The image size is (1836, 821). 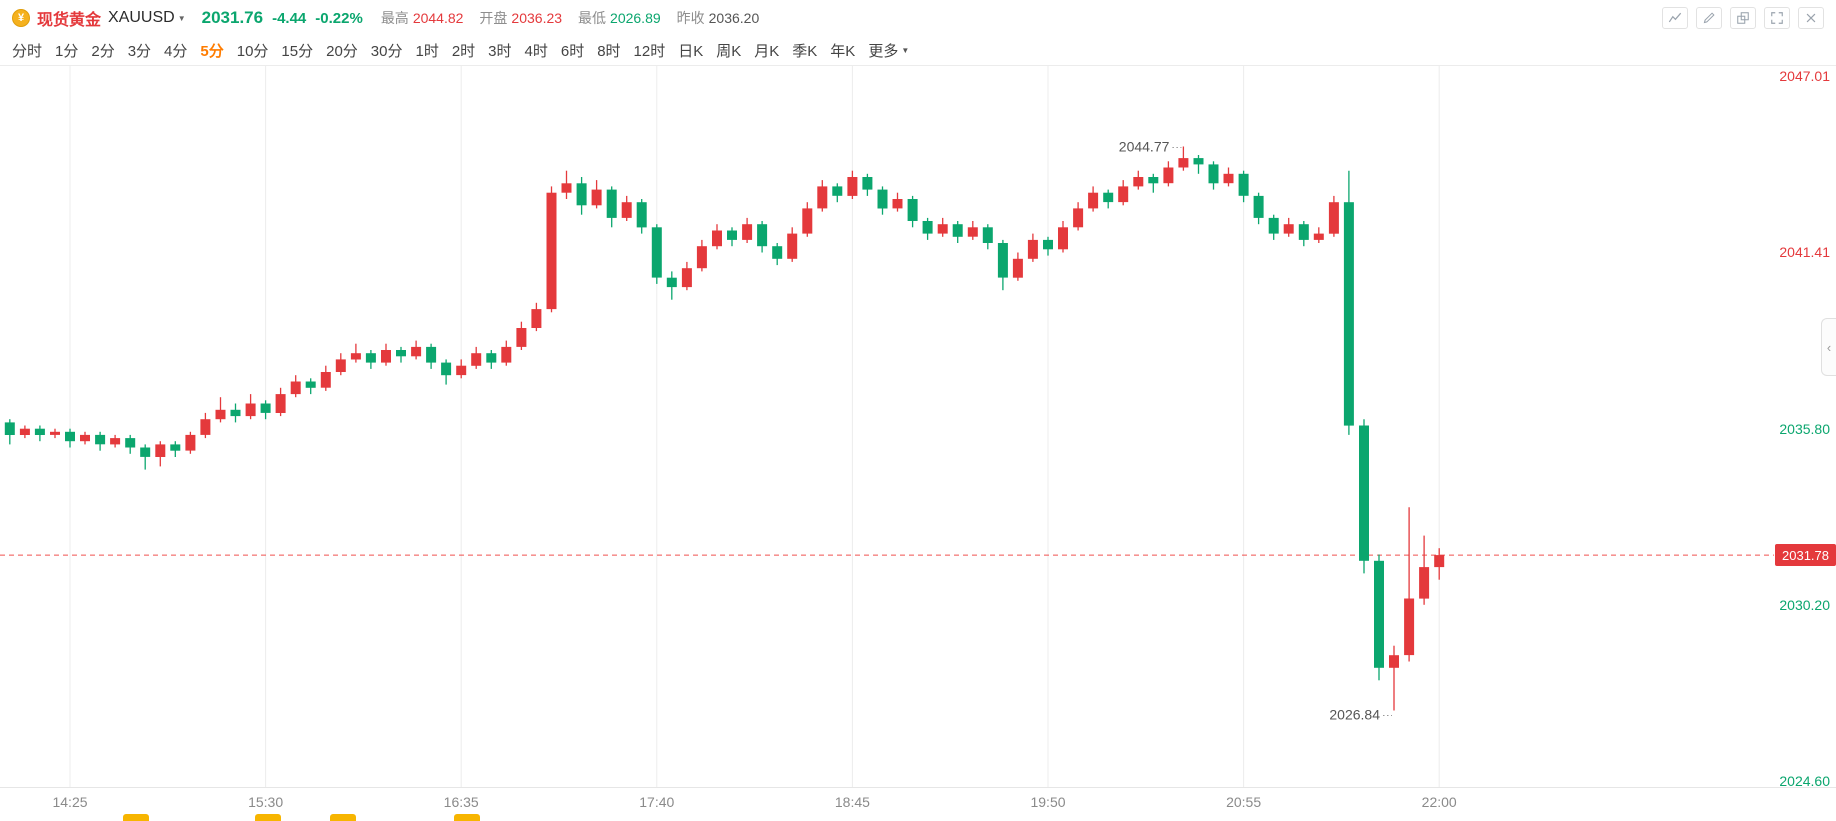 I want to click on timeframe-tab-30分: 30分, so click(x=386, y=51).